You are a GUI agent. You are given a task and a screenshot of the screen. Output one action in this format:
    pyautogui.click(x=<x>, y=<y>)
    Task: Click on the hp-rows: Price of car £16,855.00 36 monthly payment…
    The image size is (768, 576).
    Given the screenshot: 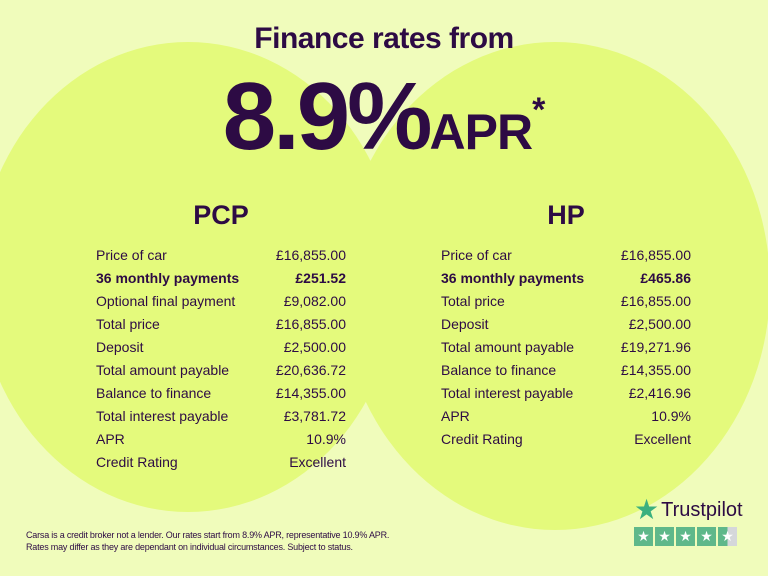 What is the action you would take?
    pyautogui.click(x=566, y=347)
    